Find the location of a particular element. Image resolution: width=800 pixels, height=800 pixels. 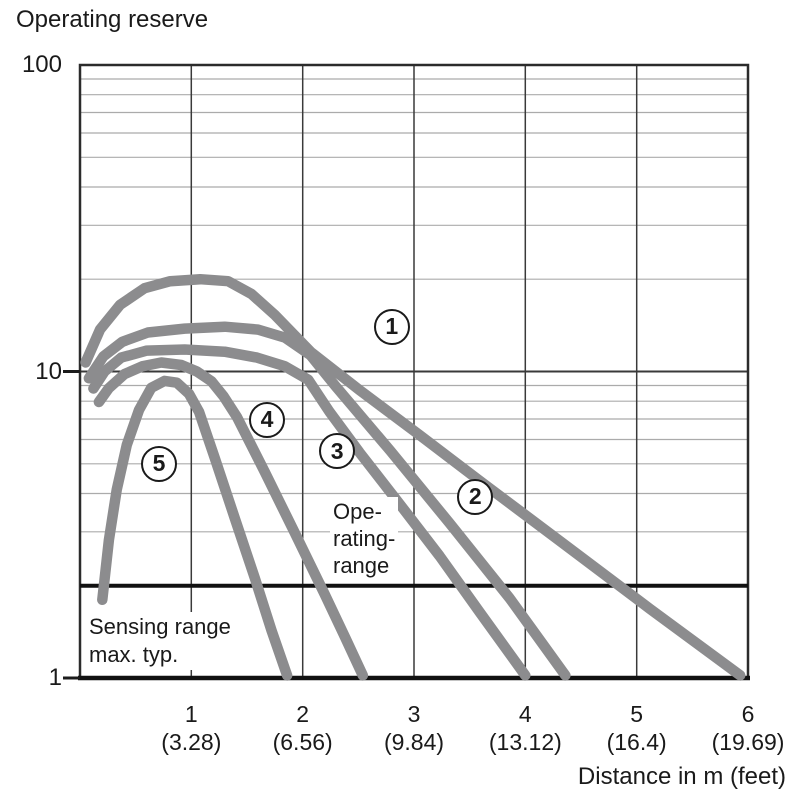

sensing-range-annotation: Sensing range max. typ. is located at coordinates (160, 641).